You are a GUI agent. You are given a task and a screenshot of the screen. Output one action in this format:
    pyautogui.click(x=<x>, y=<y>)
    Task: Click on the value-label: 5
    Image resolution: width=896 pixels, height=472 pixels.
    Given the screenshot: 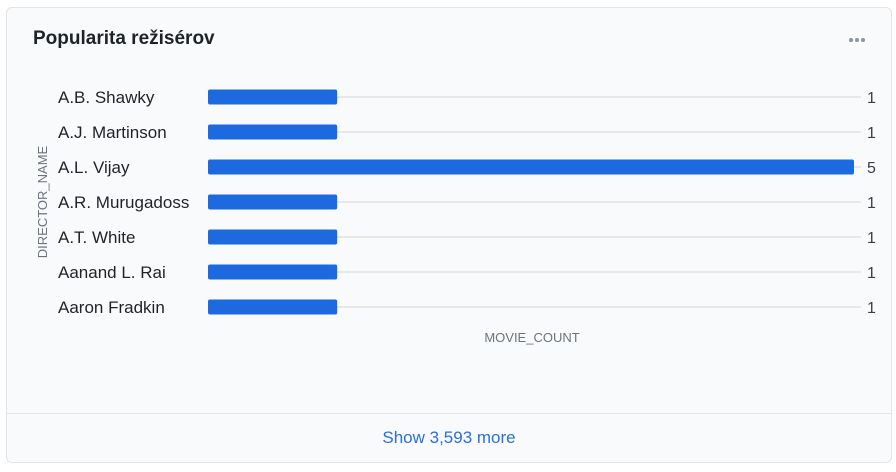 What is the action you would take?
    pyautogui.click(x=871, y=168)
    